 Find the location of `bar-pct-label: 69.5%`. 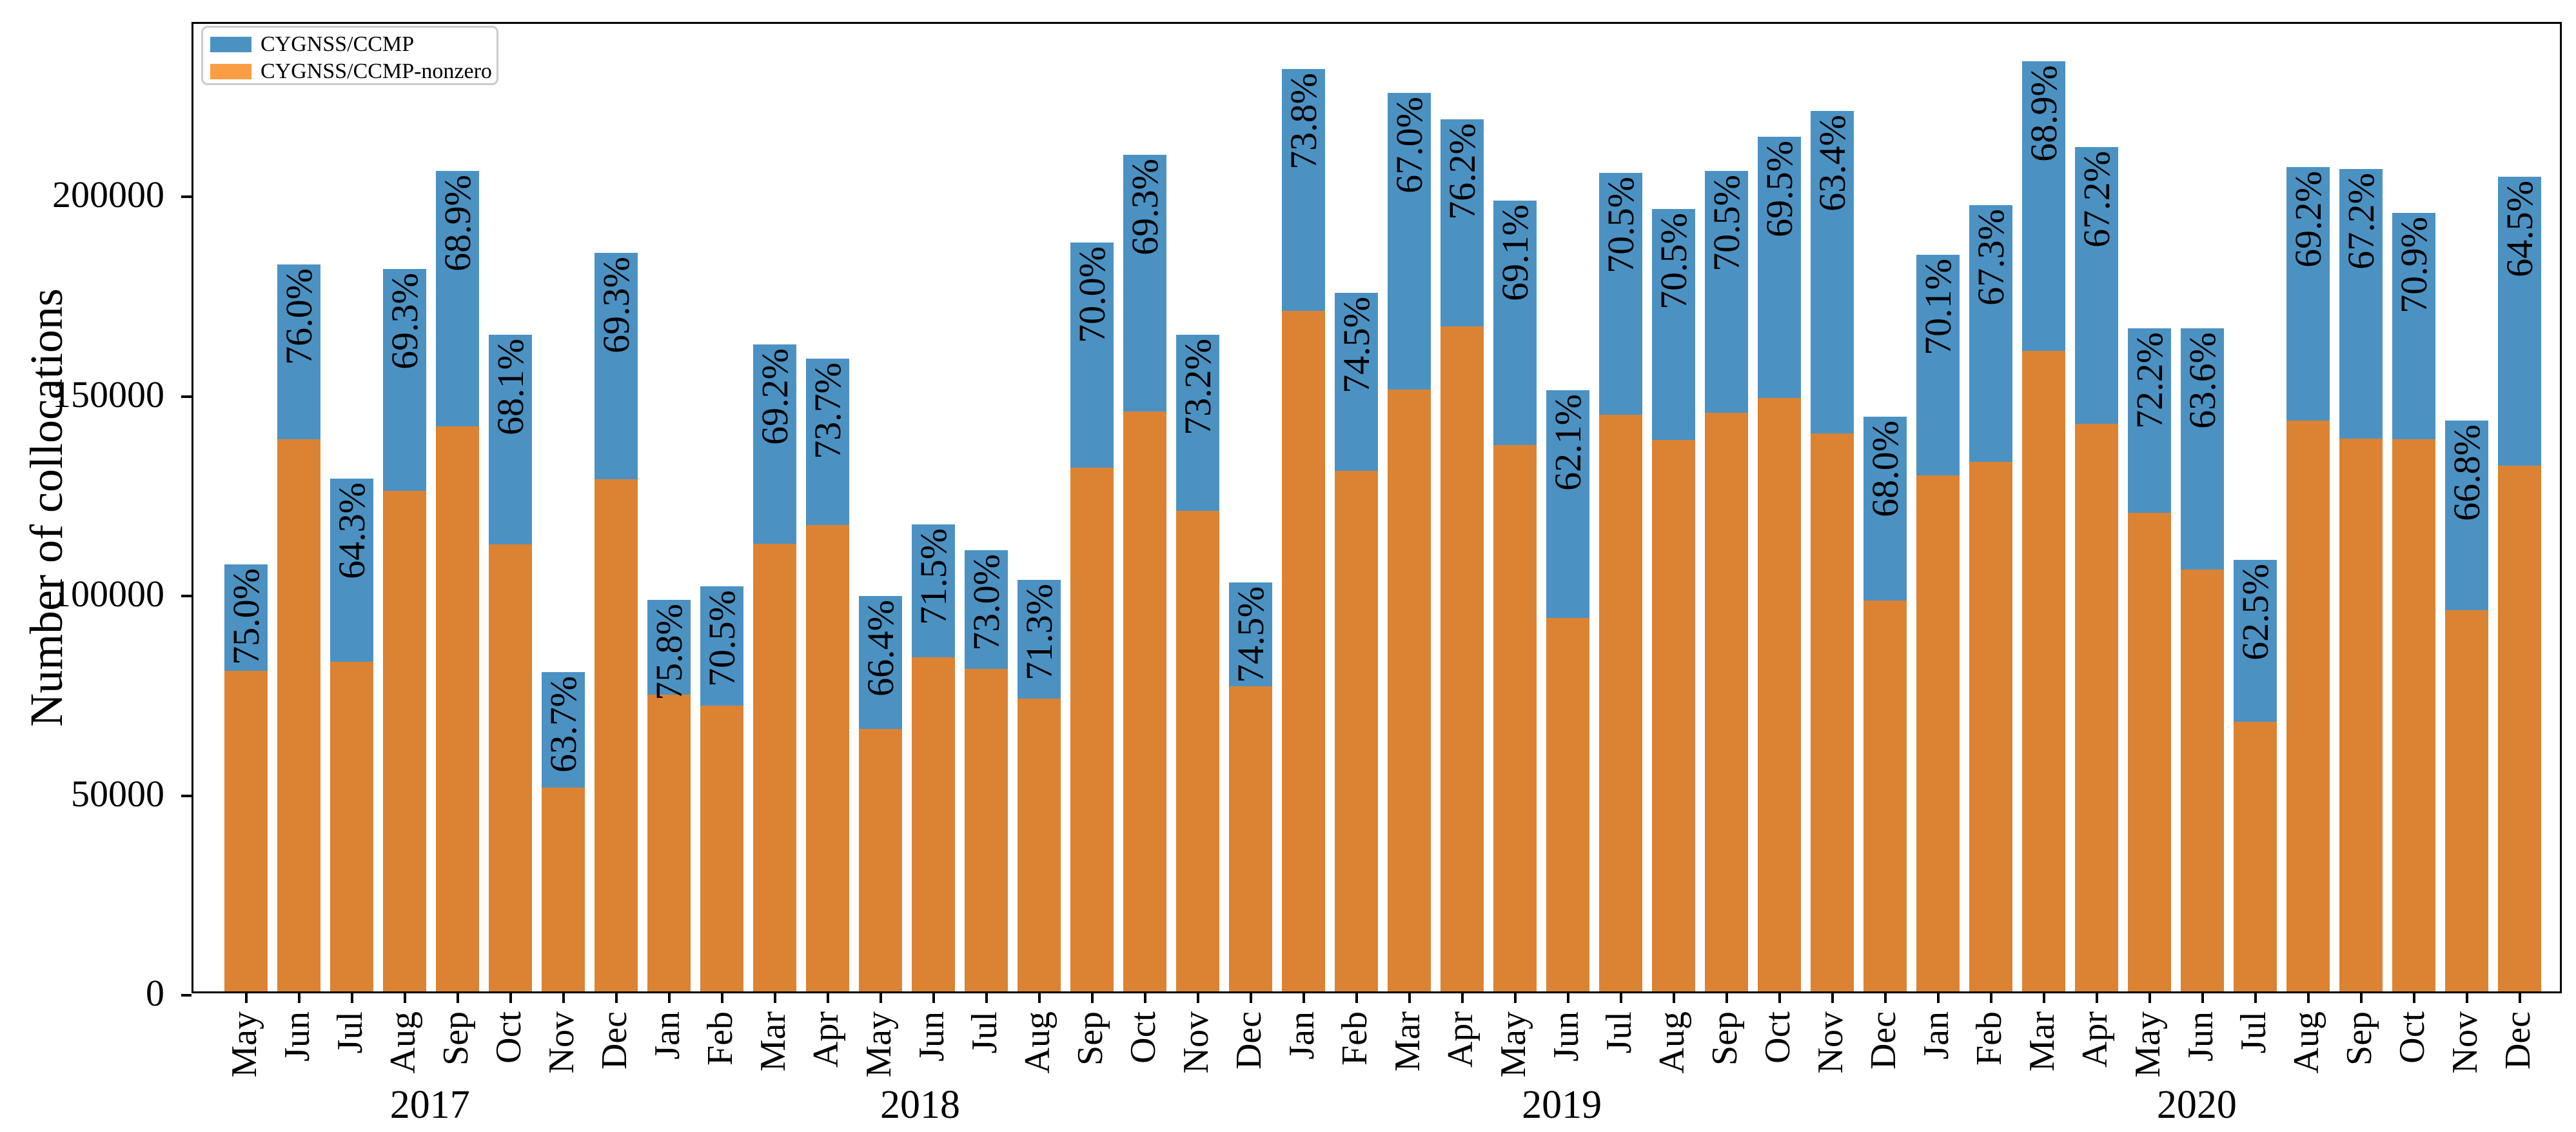

bar-pct-label: 69.5% is located at coordinates (1779, 189).